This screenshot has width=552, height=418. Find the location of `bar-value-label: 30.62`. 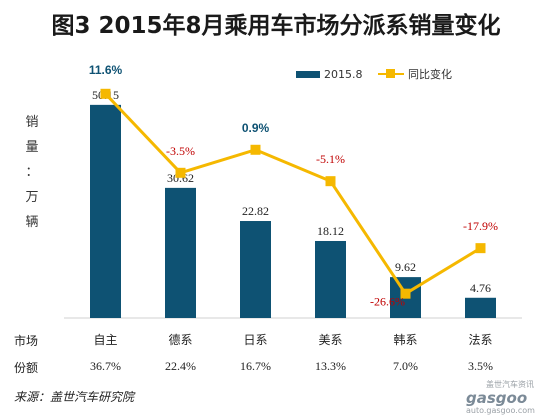

bar-value-label: 30.62 is located at coordinates (180, 178).